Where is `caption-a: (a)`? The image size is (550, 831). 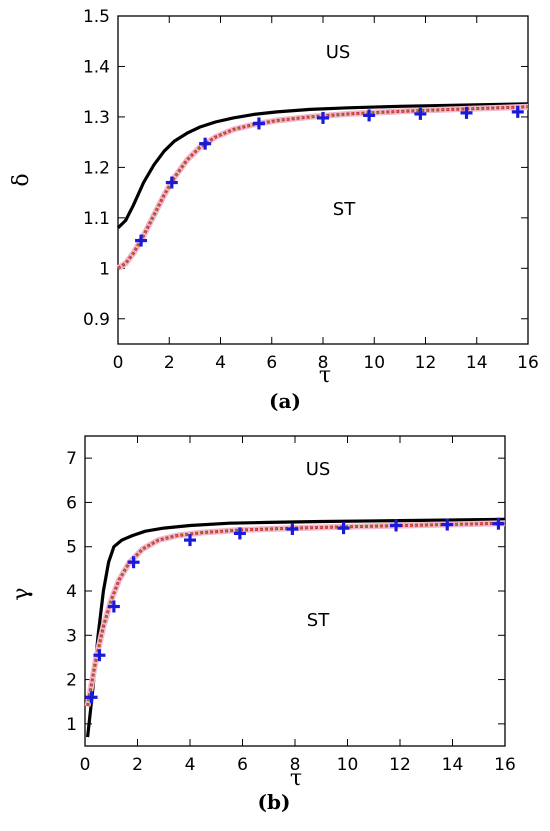 caption-a: (a) is located at coordinates (285, 401).